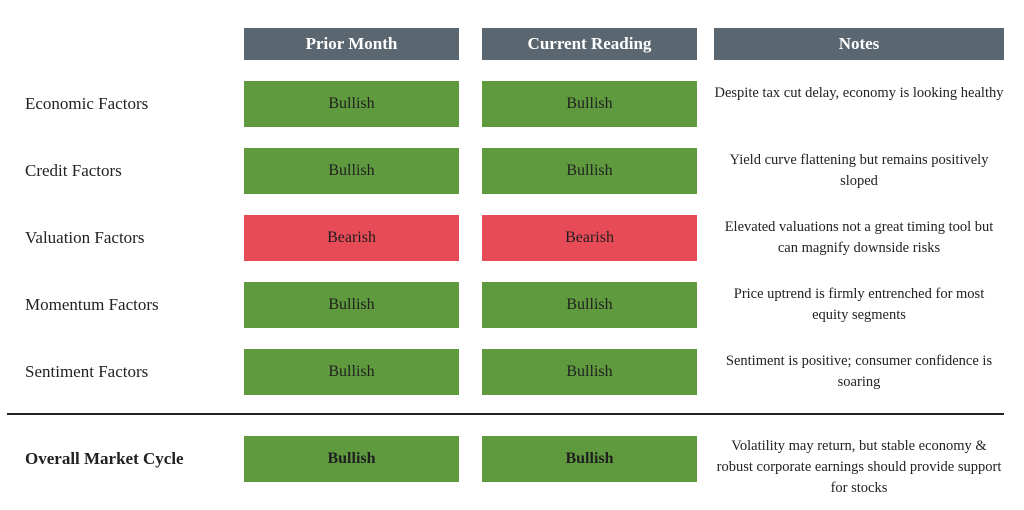  What do you see at coordinates (589, 171) in the screenshot?
I see `current-credit-status: Bullish` at bounding box center [589, 171].